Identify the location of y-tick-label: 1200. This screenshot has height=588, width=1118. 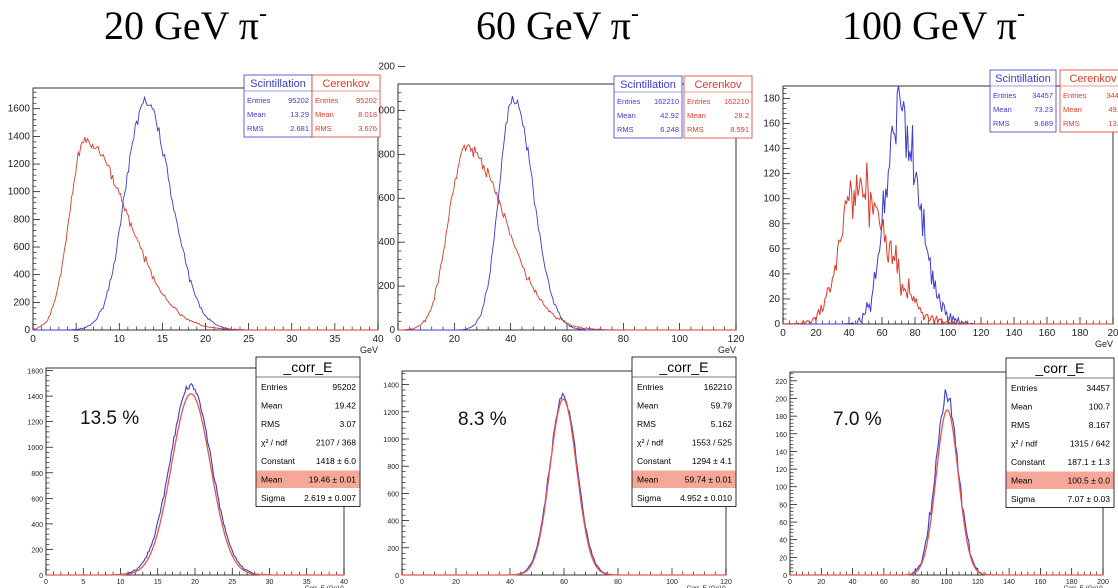
(35, 423).